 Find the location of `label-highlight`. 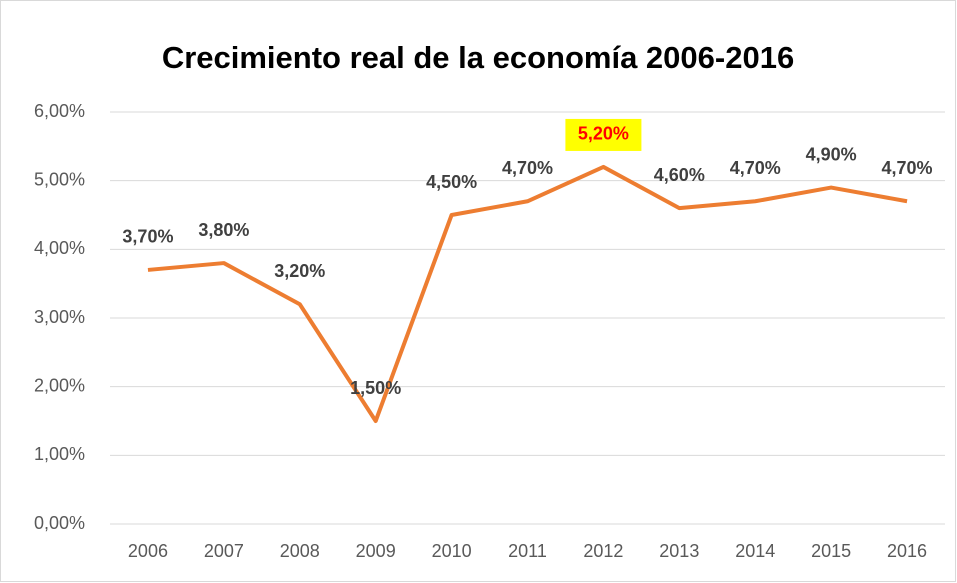

label-highlight is located at coordinates (603, 134).